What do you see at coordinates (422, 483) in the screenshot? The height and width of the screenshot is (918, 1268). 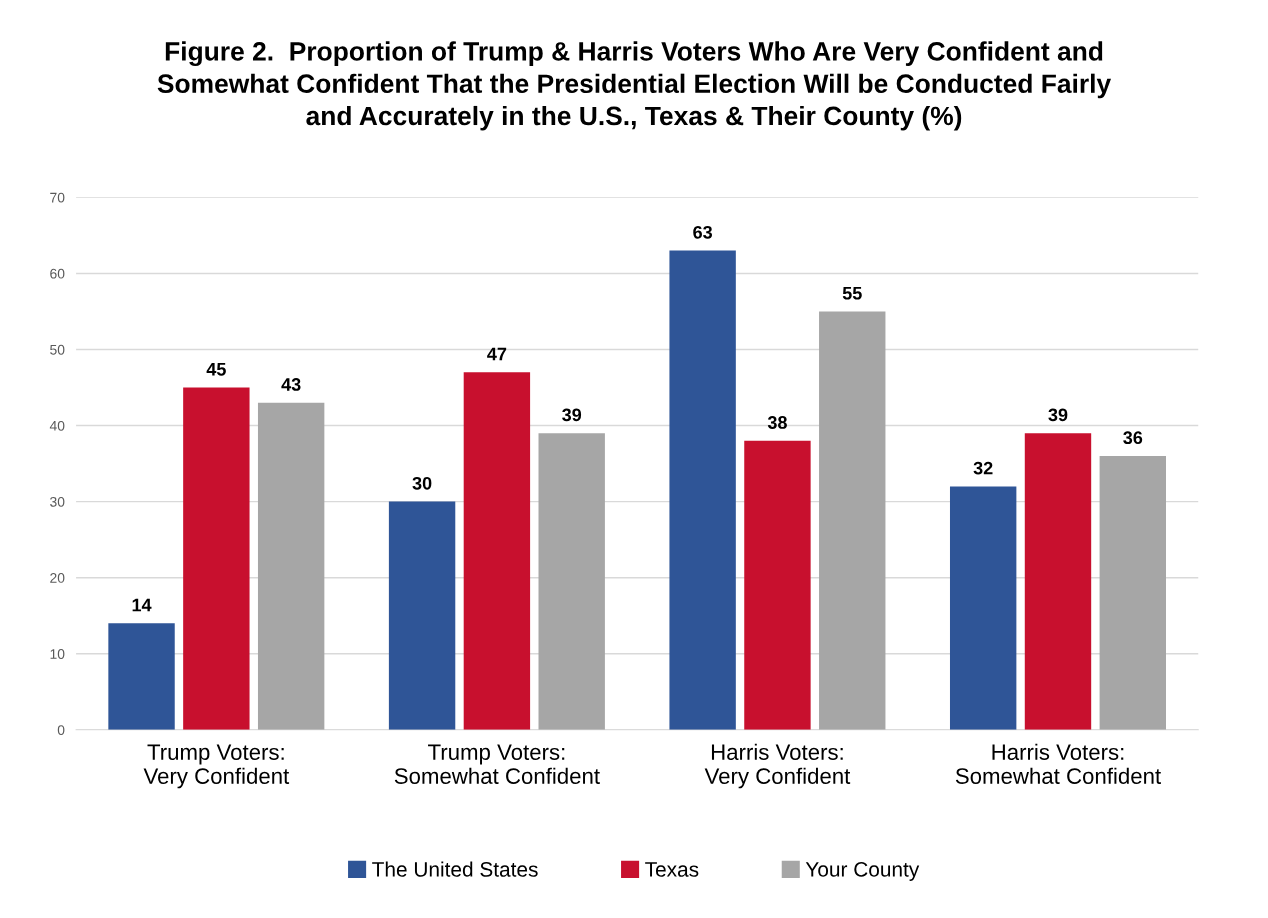 I see `data-label: 30` at bounding box center [422, 483].